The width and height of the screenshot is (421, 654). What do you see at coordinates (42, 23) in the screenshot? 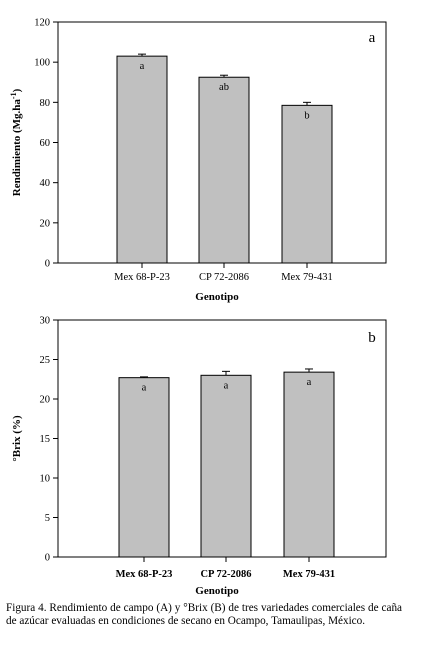
I see `y-tick-label: 120` at bounding box center [42, 23].